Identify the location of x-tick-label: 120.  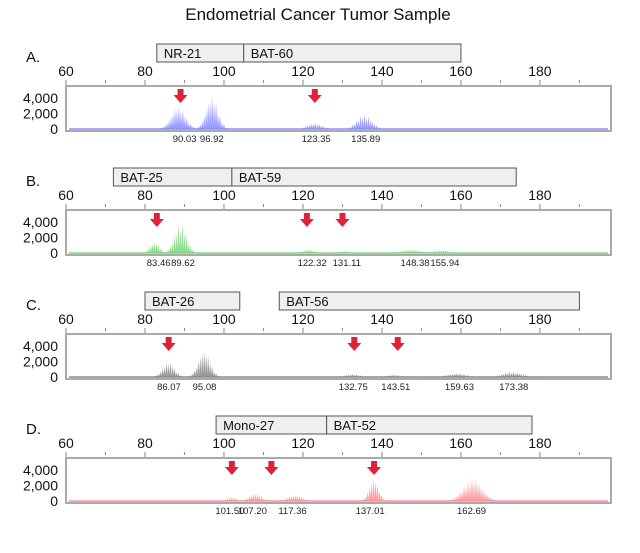
(303, 319).